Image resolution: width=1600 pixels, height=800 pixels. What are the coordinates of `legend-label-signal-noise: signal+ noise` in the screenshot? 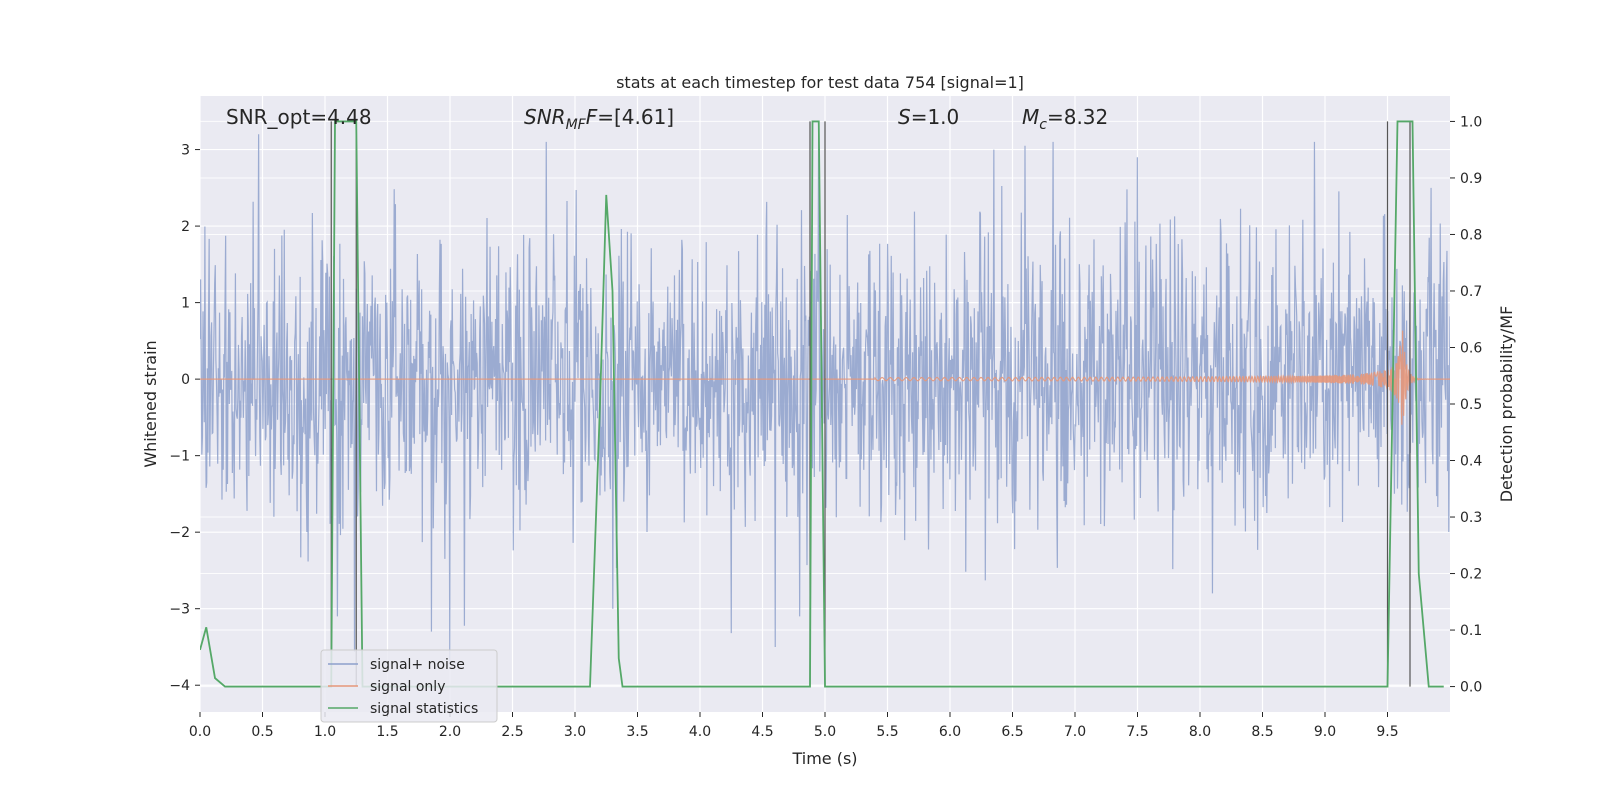 It's located at (417, 665).